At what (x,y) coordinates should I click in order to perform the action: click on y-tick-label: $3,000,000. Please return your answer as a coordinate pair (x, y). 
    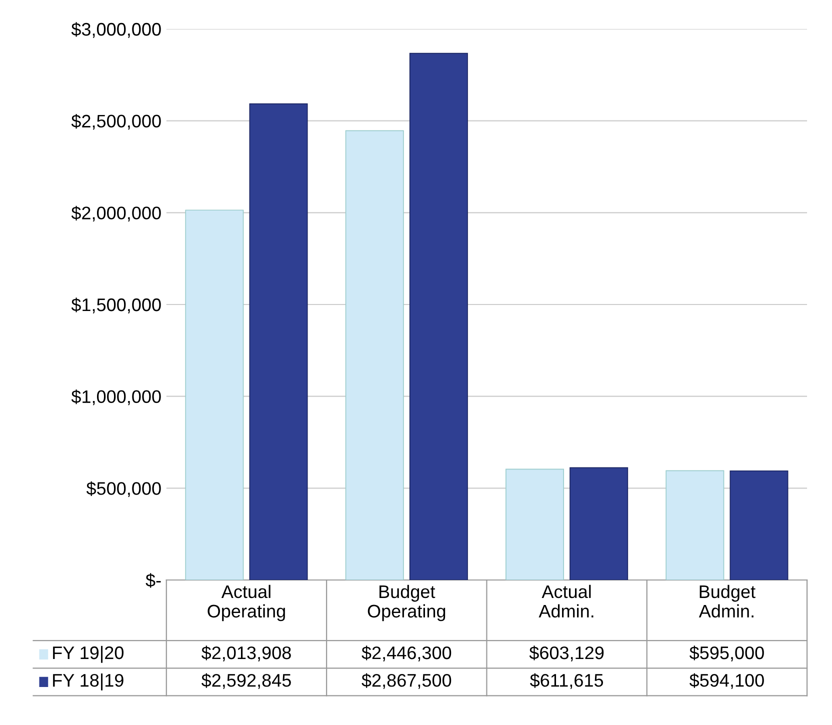
    Looking at the image, I should click on (116, 30).